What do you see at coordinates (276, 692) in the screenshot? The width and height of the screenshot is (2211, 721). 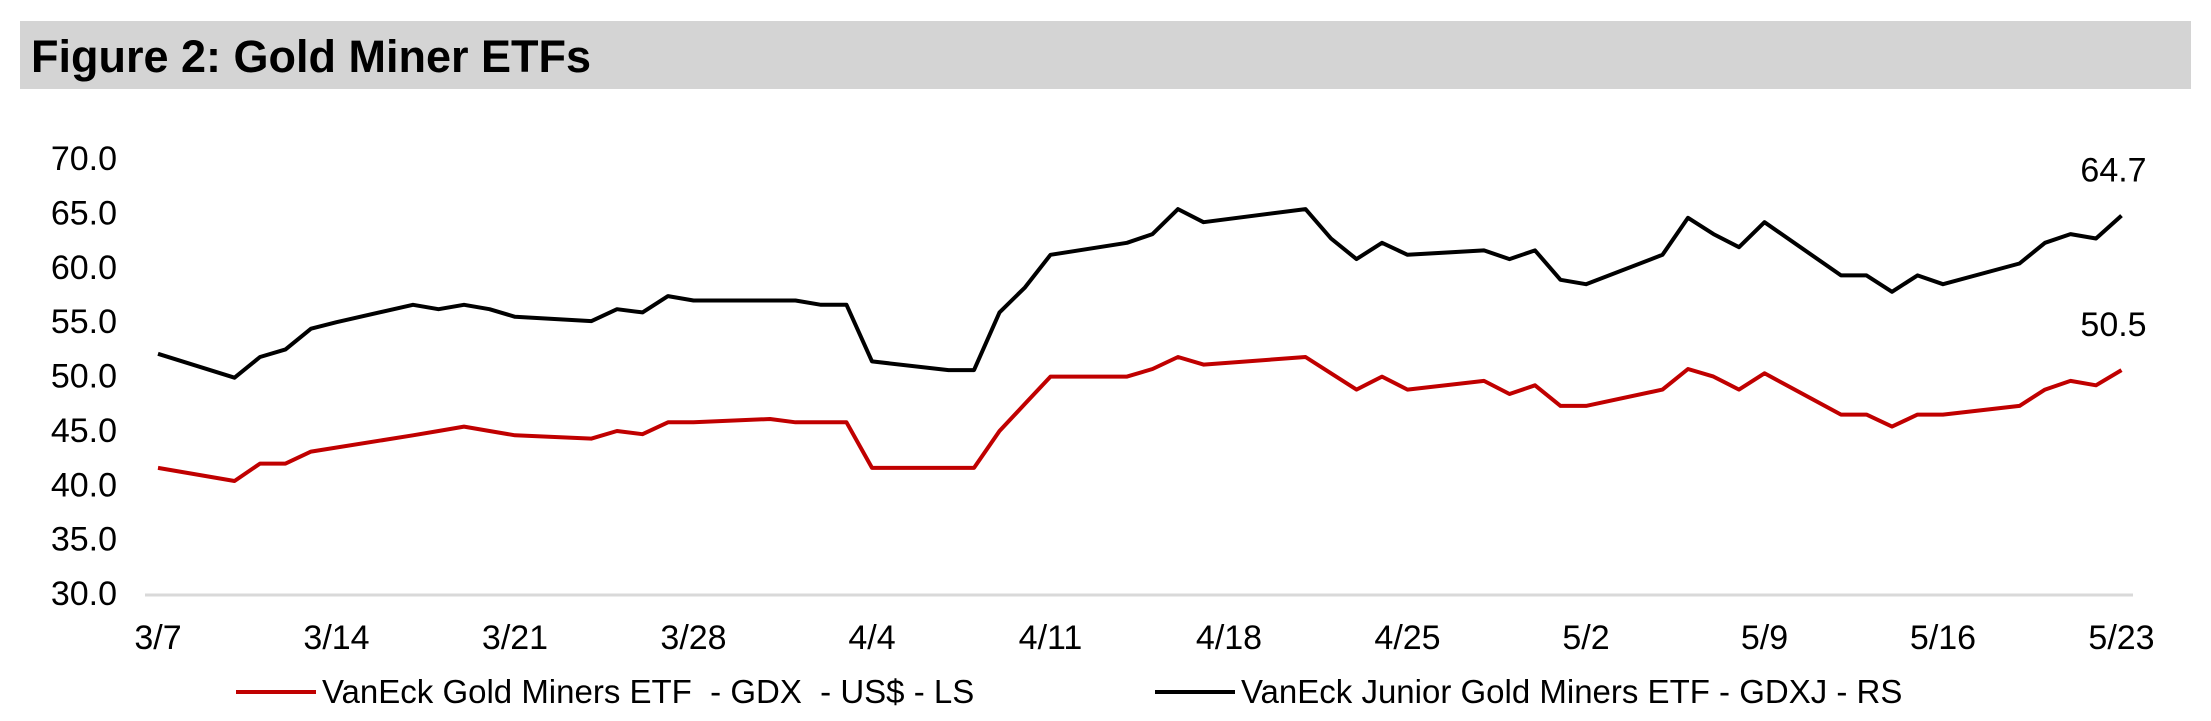 I see `legend-swatch-gdx` at bounding box center [276, 692].